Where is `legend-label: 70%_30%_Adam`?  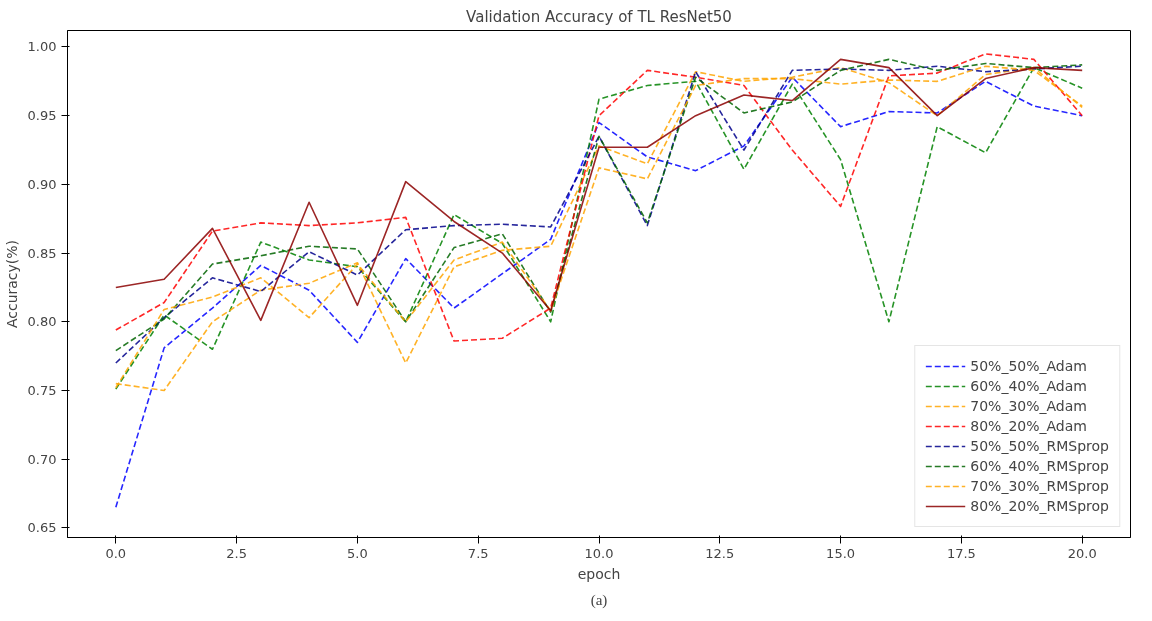
legend-label: 70%_30%_Adam is located at coordinates (1028, 406).